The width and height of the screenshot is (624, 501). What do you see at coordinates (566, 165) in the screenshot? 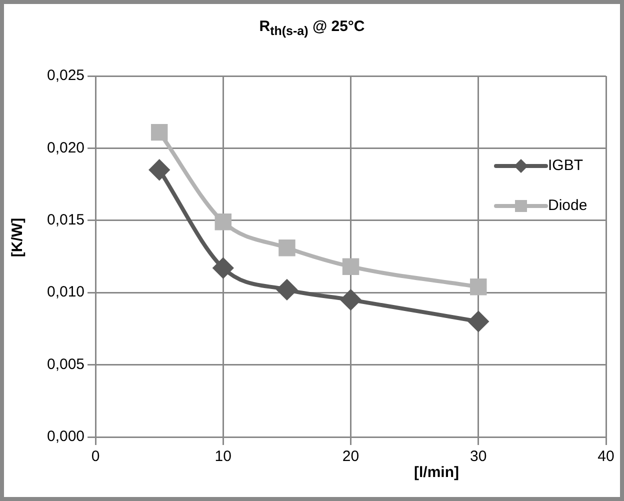
I see `legend-label: IGBT` at bounding box center [566, 165].